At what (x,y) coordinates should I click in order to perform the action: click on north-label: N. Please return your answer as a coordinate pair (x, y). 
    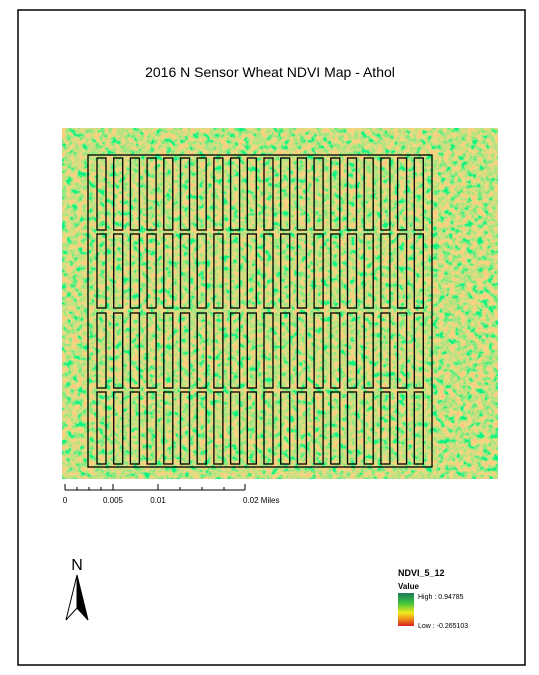
    Looking at the image, I should click on (77, 565).